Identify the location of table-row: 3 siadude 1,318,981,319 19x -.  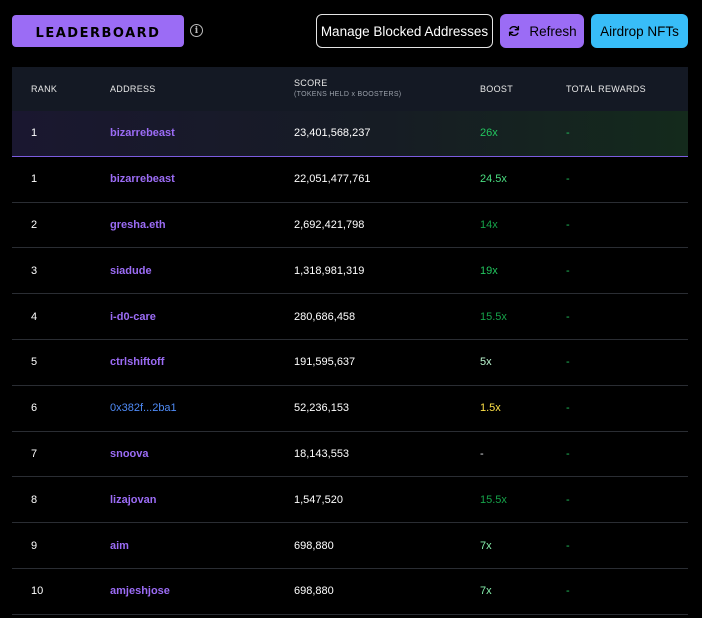
(350, 271).